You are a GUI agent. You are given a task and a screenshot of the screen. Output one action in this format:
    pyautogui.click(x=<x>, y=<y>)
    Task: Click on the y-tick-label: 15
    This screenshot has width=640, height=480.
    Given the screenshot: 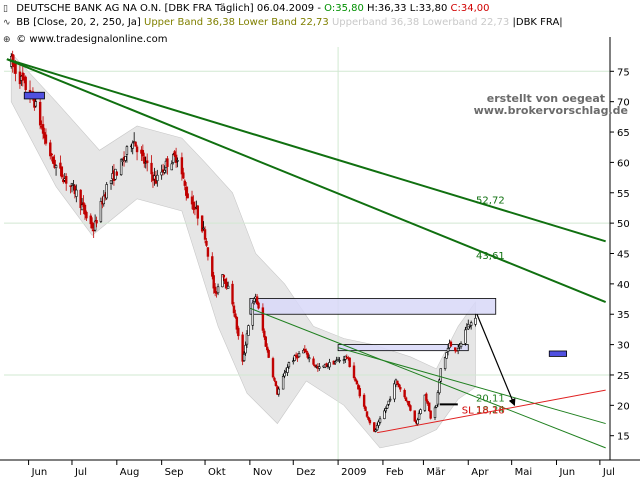 What is the action you would take?
    pyautogui.click(x=623, y=437)
    